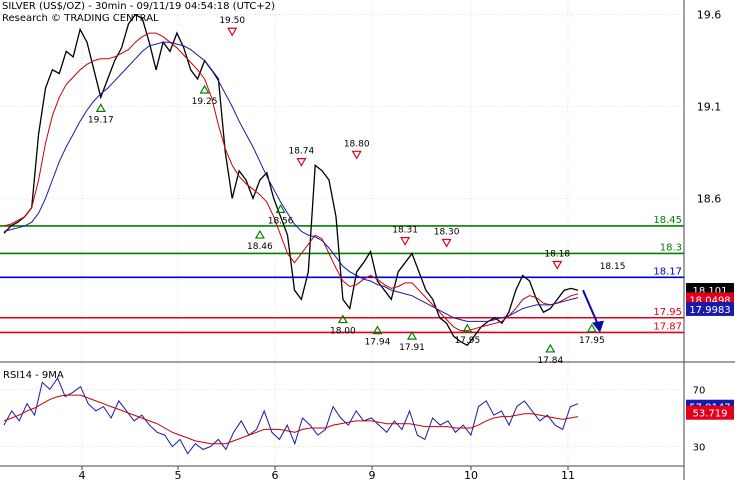  Describe the element at coordinates (598, 326) in the screenshot. I see `projection-arrowhead` at that location.